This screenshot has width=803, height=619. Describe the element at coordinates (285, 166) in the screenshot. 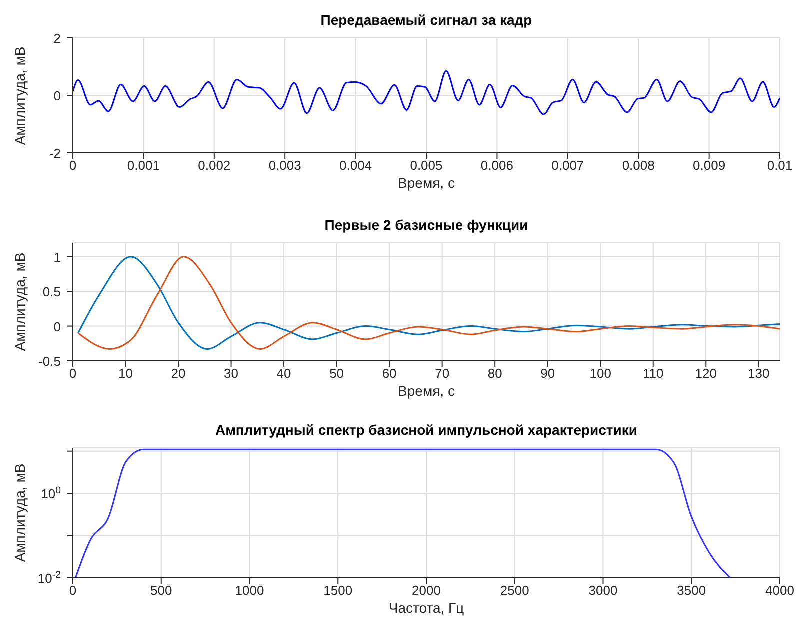

I see `x-tick-label: 0.003` at that location.